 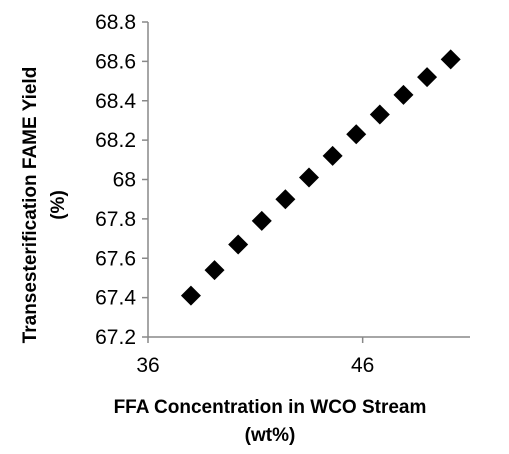 What do you see at coordinates (115, 219) in the screenshot?
I see `y-tick-label: 67.8` at bounding box center [115, 219].